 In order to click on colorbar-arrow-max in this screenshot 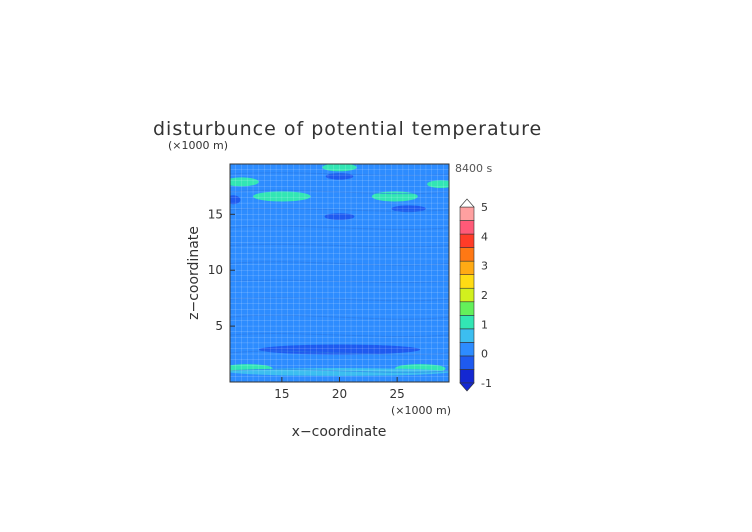, I will do `click(467, 203)`.